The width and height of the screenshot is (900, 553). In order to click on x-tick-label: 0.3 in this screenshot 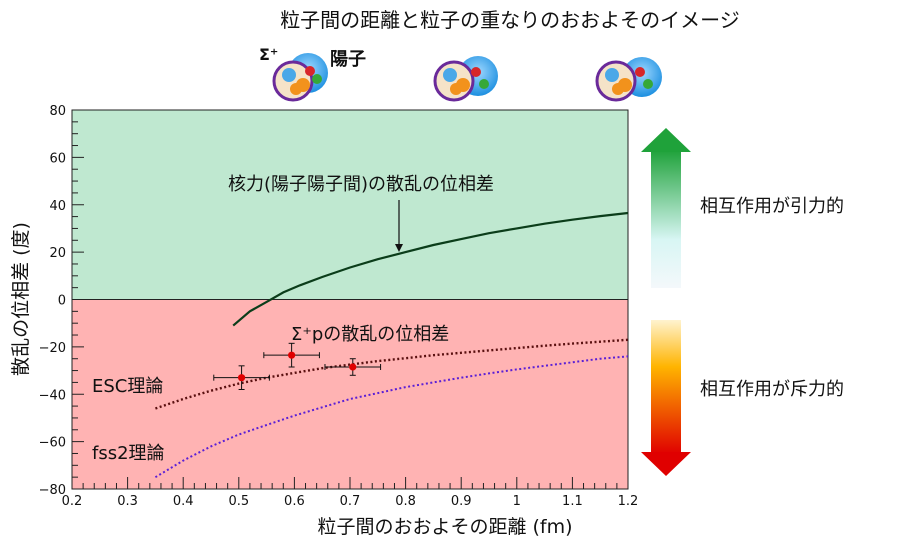, I will do `click(127, 501)`.